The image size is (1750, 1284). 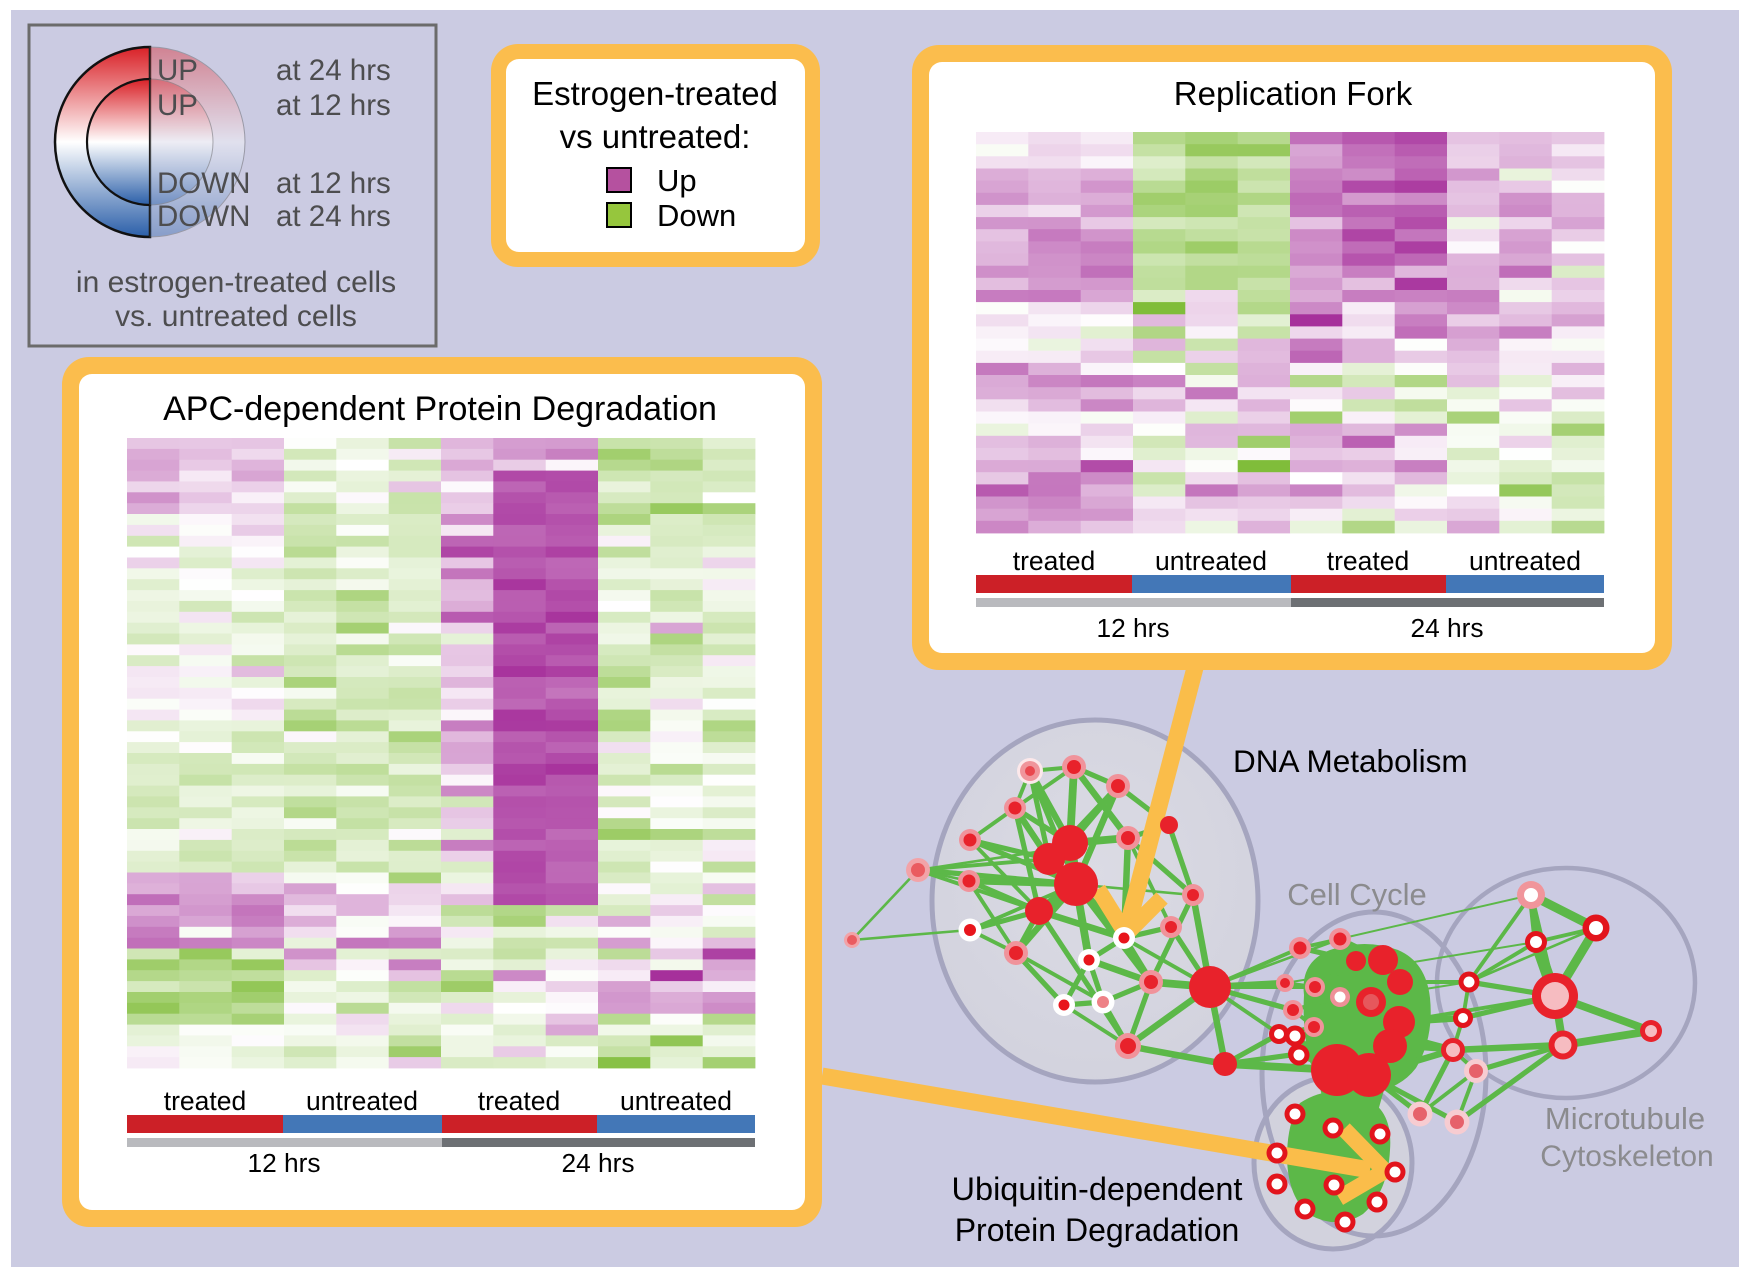 What do you see at coordinates (1293, 93) in the screenshot?
I see `svg-text: Replication Fork` at bounding box center [1293, 93].